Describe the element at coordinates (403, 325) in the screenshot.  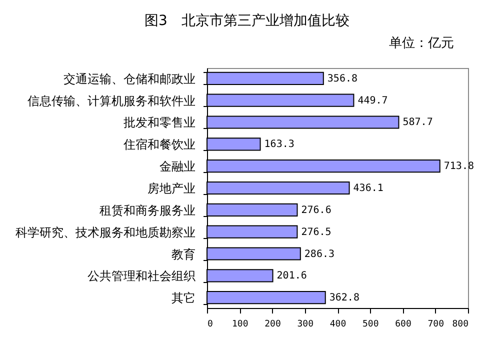
I see `x-tick-label: 600` at that location.